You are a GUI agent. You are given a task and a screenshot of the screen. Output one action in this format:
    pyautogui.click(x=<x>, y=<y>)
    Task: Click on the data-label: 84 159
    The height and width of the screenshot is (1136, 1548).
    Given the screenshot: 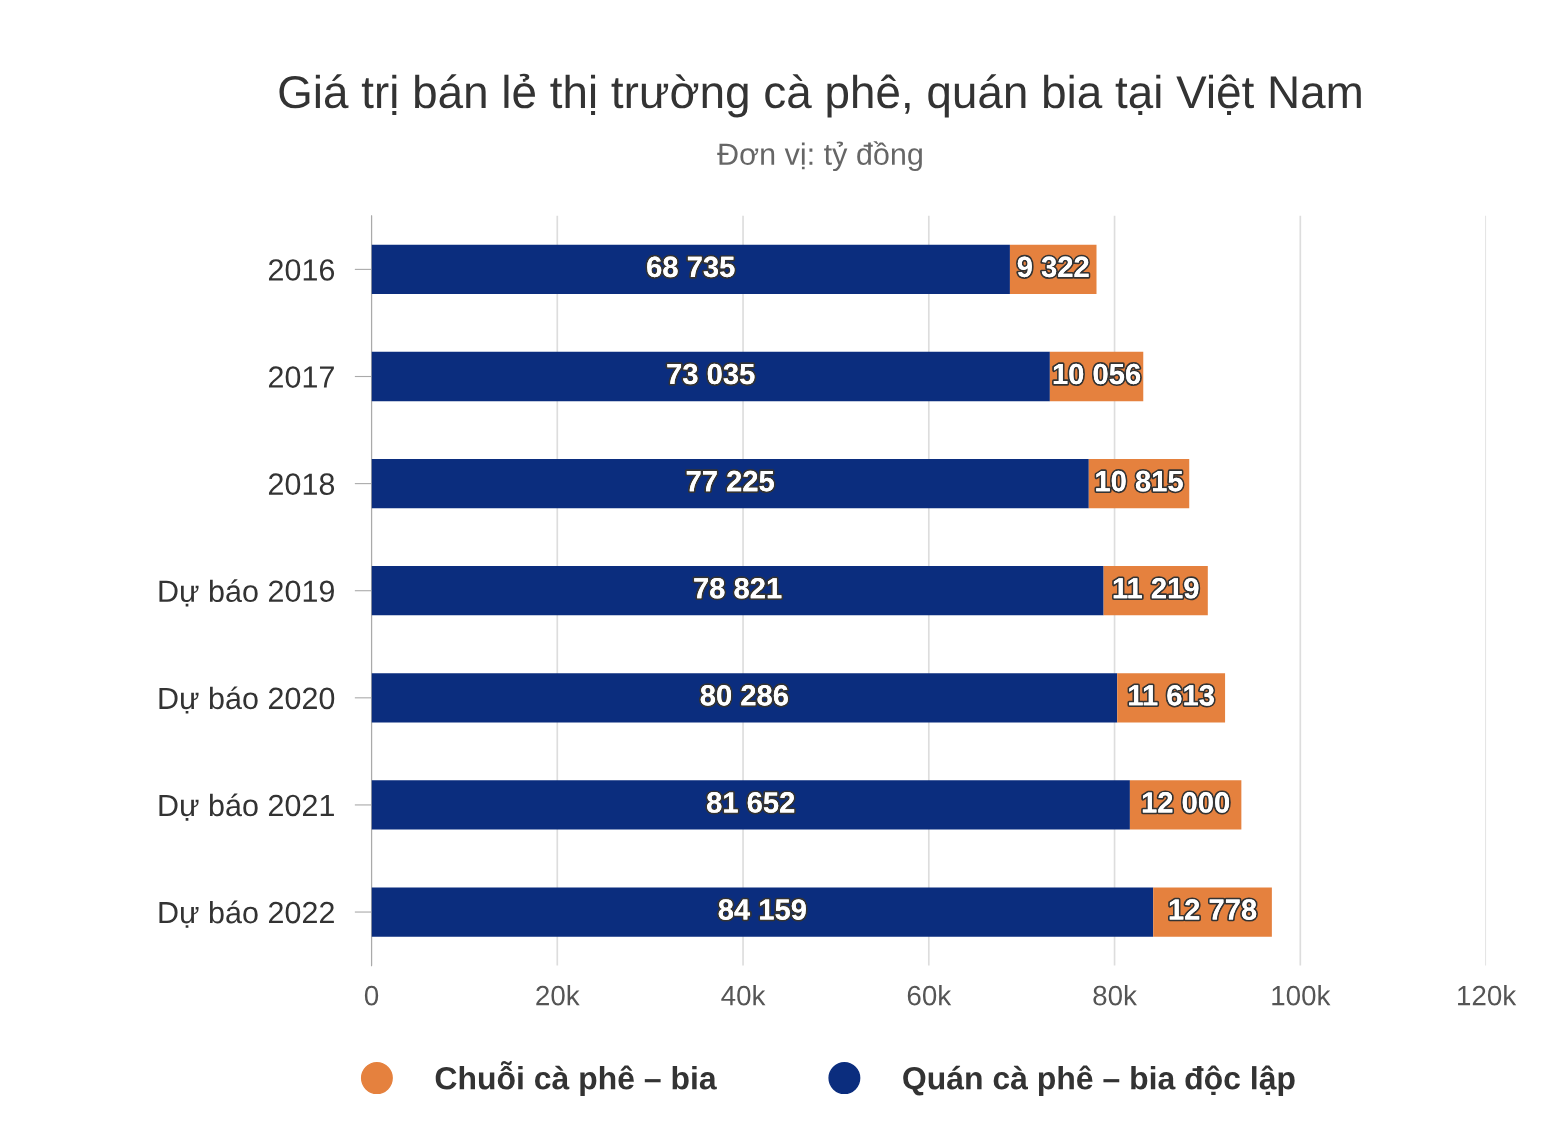 What is the action you would take?
    pyautogui.click(x=762, y=909)
    